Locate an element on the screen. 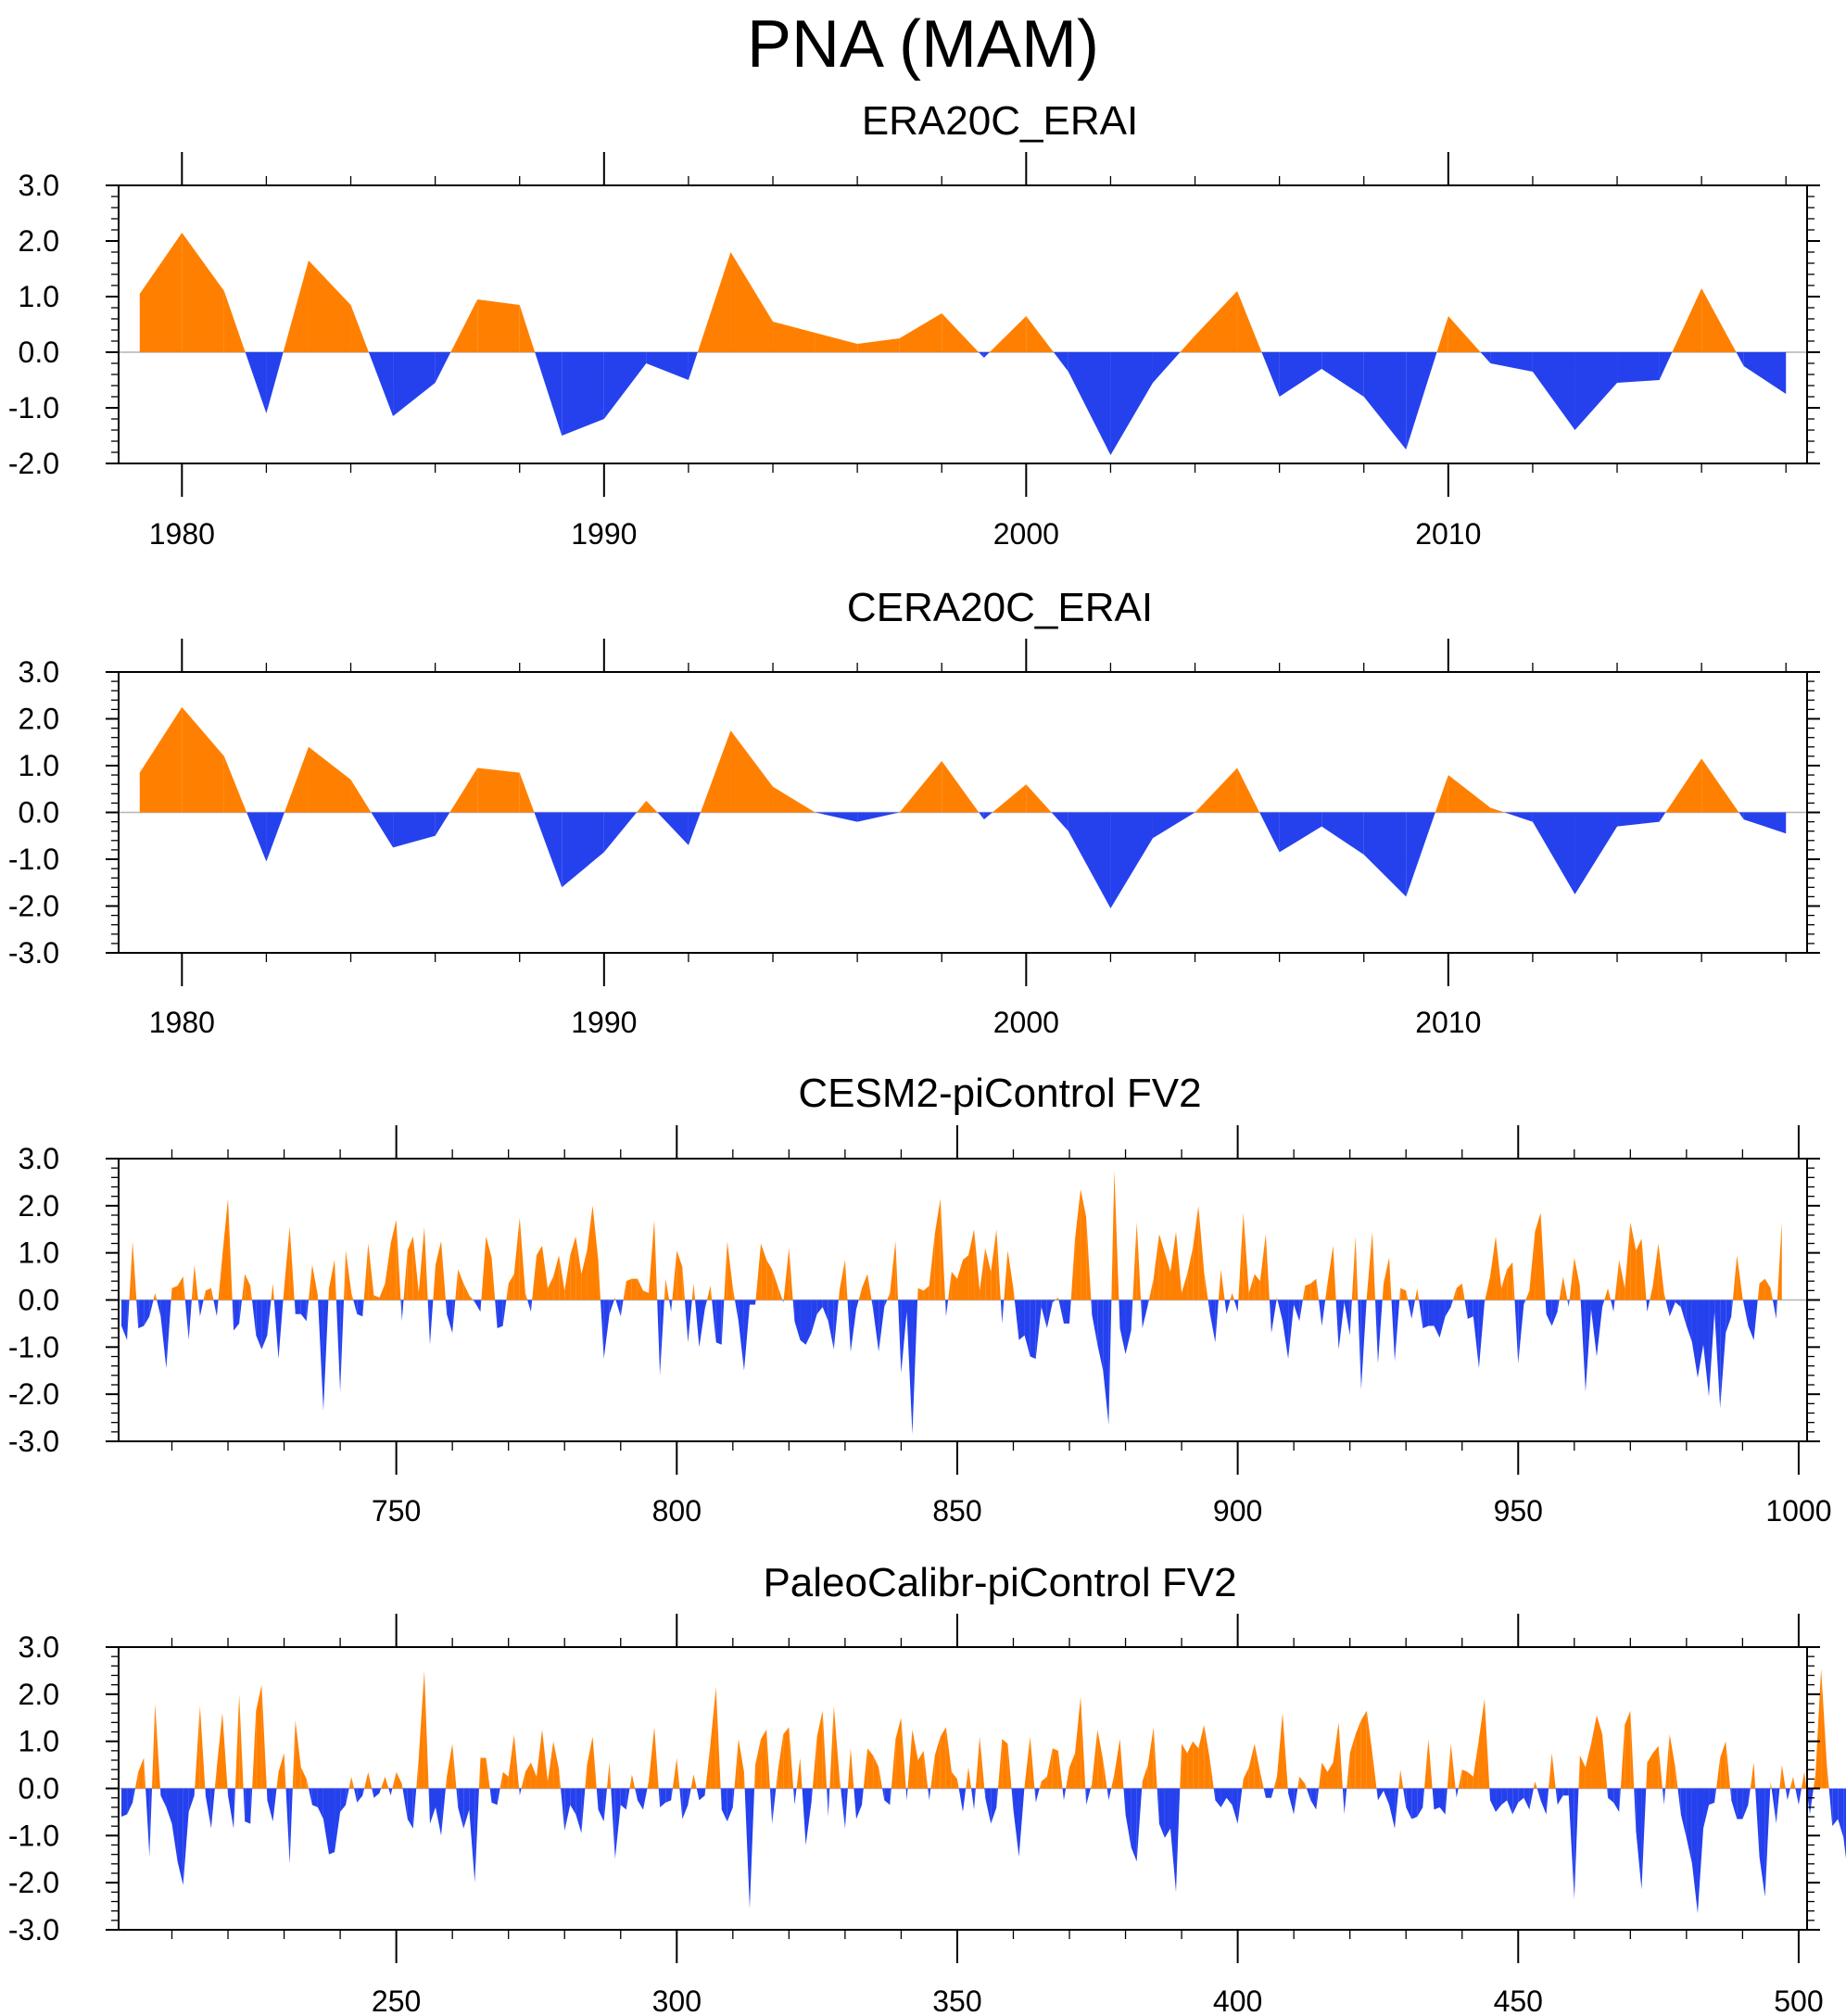 The width and height of the screenshot is (1846, 2016). panel-4-x-tick-label-2: 350 is located at coordinates (956, 2000).